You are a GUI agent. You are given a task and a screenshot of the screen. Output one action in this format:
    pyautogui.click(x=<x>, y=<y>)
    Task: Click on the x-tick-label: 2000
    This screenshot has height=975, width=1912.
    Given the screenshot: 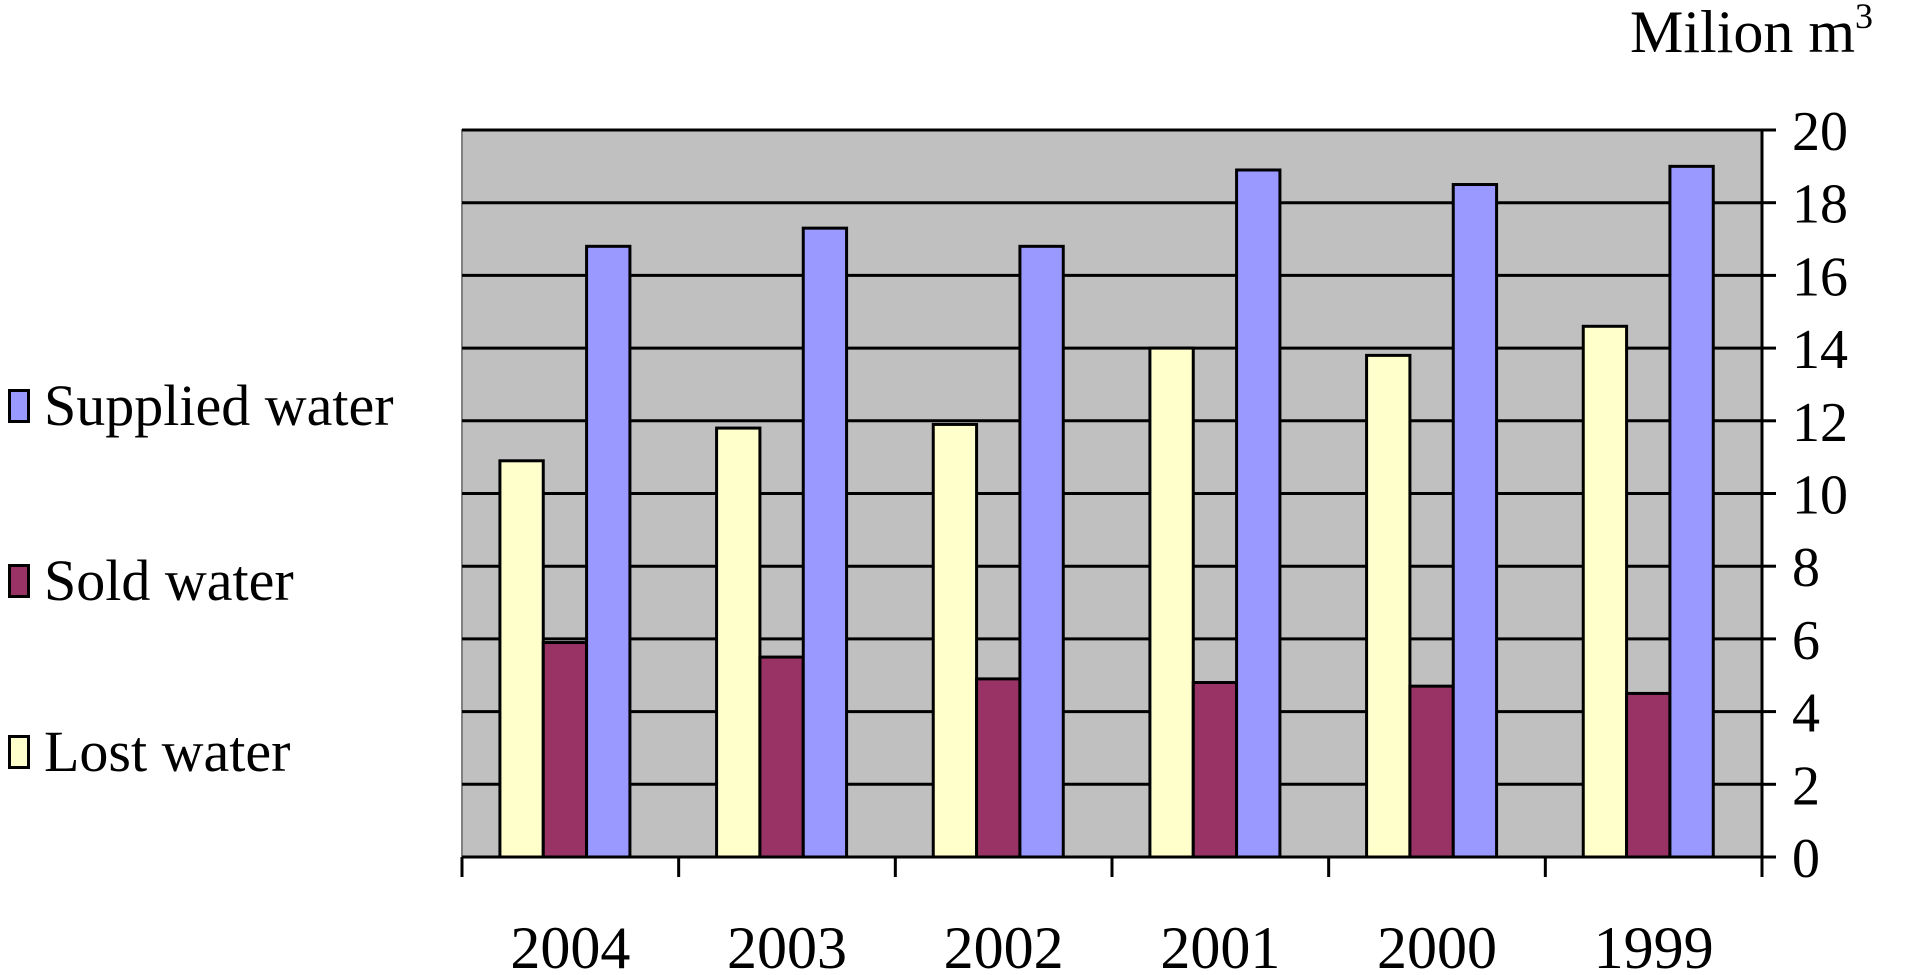 What is the action you would take?
    pyautogui.click(x=1437, y=945)
    